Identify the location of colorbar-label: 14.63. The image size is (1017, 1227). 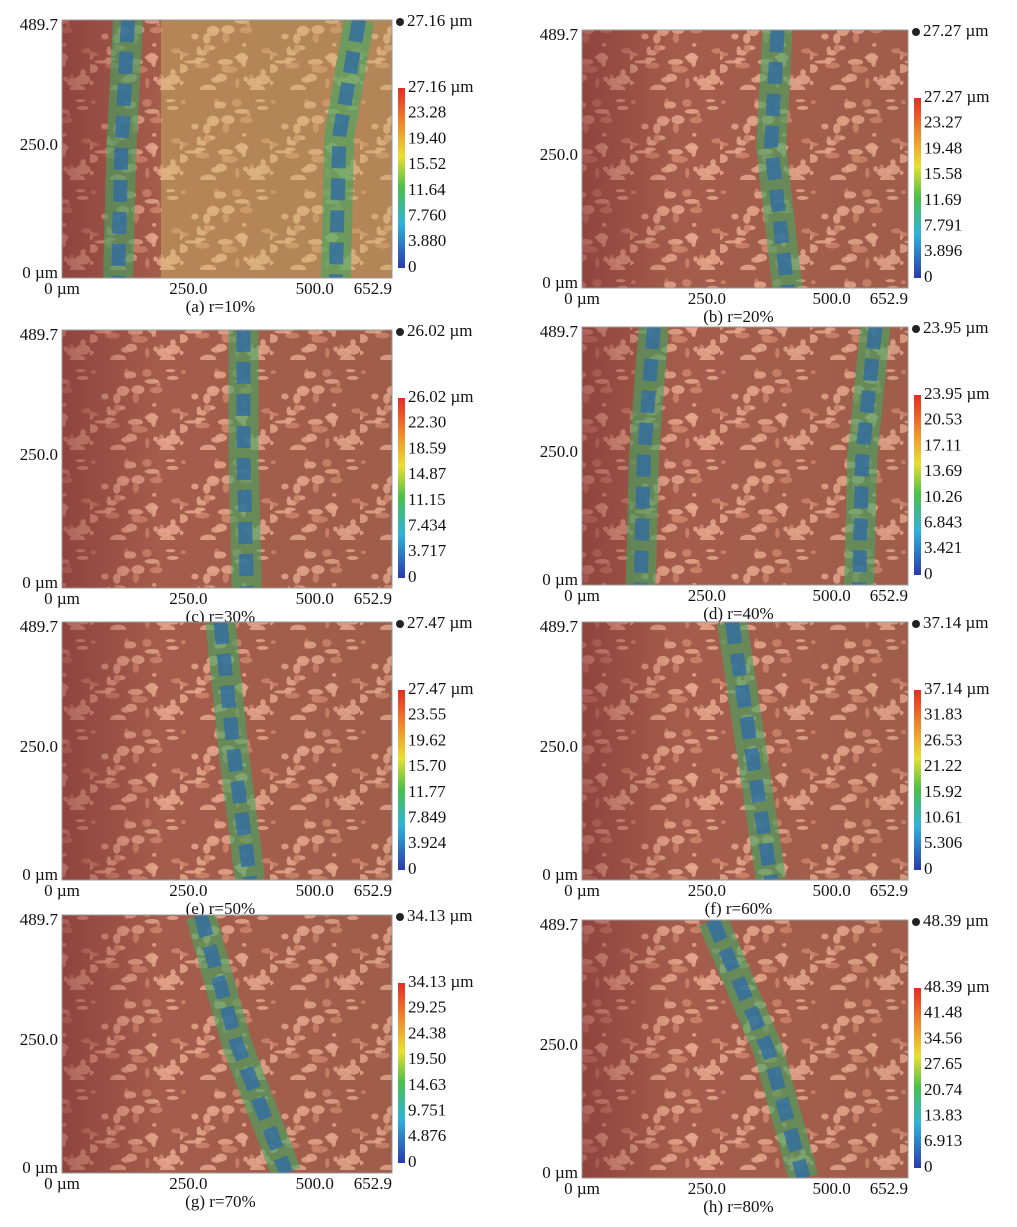
(427, 1084).